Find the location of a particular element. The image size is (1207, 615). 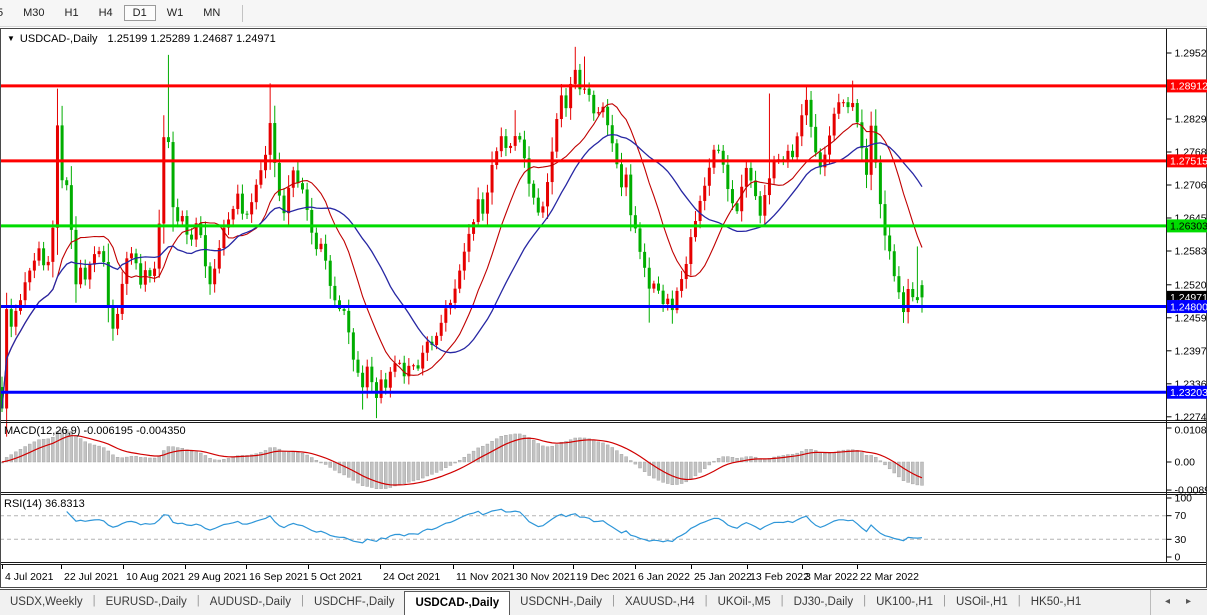

tab-scroll-right-icon: ▸ is located at coordinates (1188, 601).